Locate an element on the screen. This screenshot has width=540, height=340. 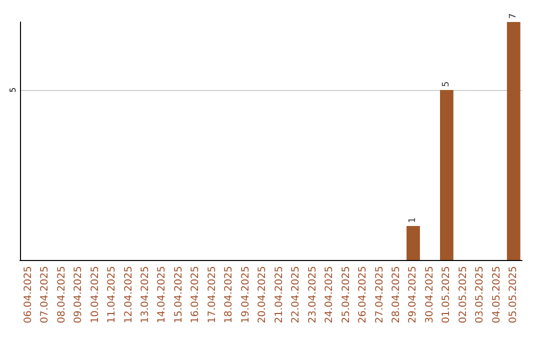
data-label: 7 is located at coordinates (513, 16).